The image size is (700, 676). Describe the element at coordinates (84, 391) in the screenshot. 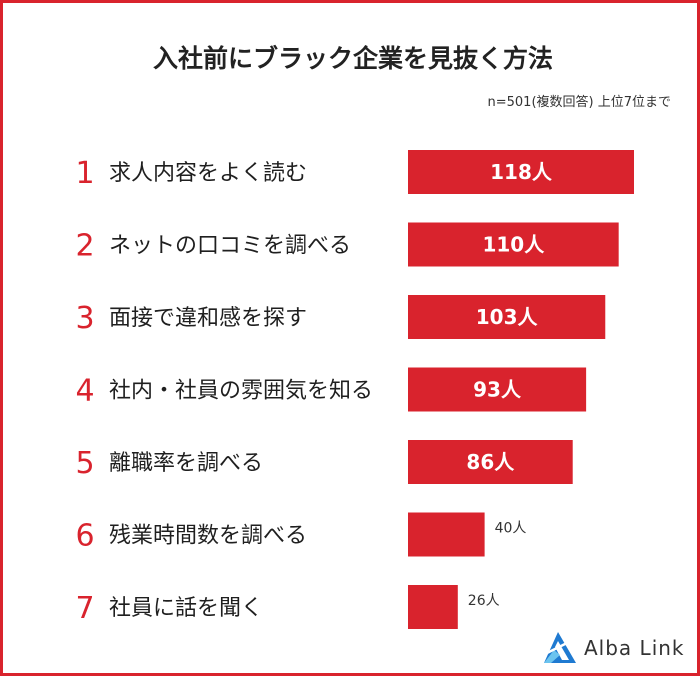

I see `rank-number: 4` at that location.